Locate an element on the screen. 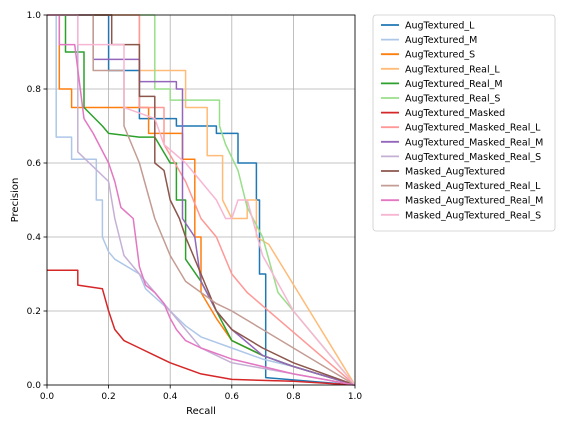 The image size is (562, 422). legend-label: AugTextured_Real_L is located at coordinates (452, 69).